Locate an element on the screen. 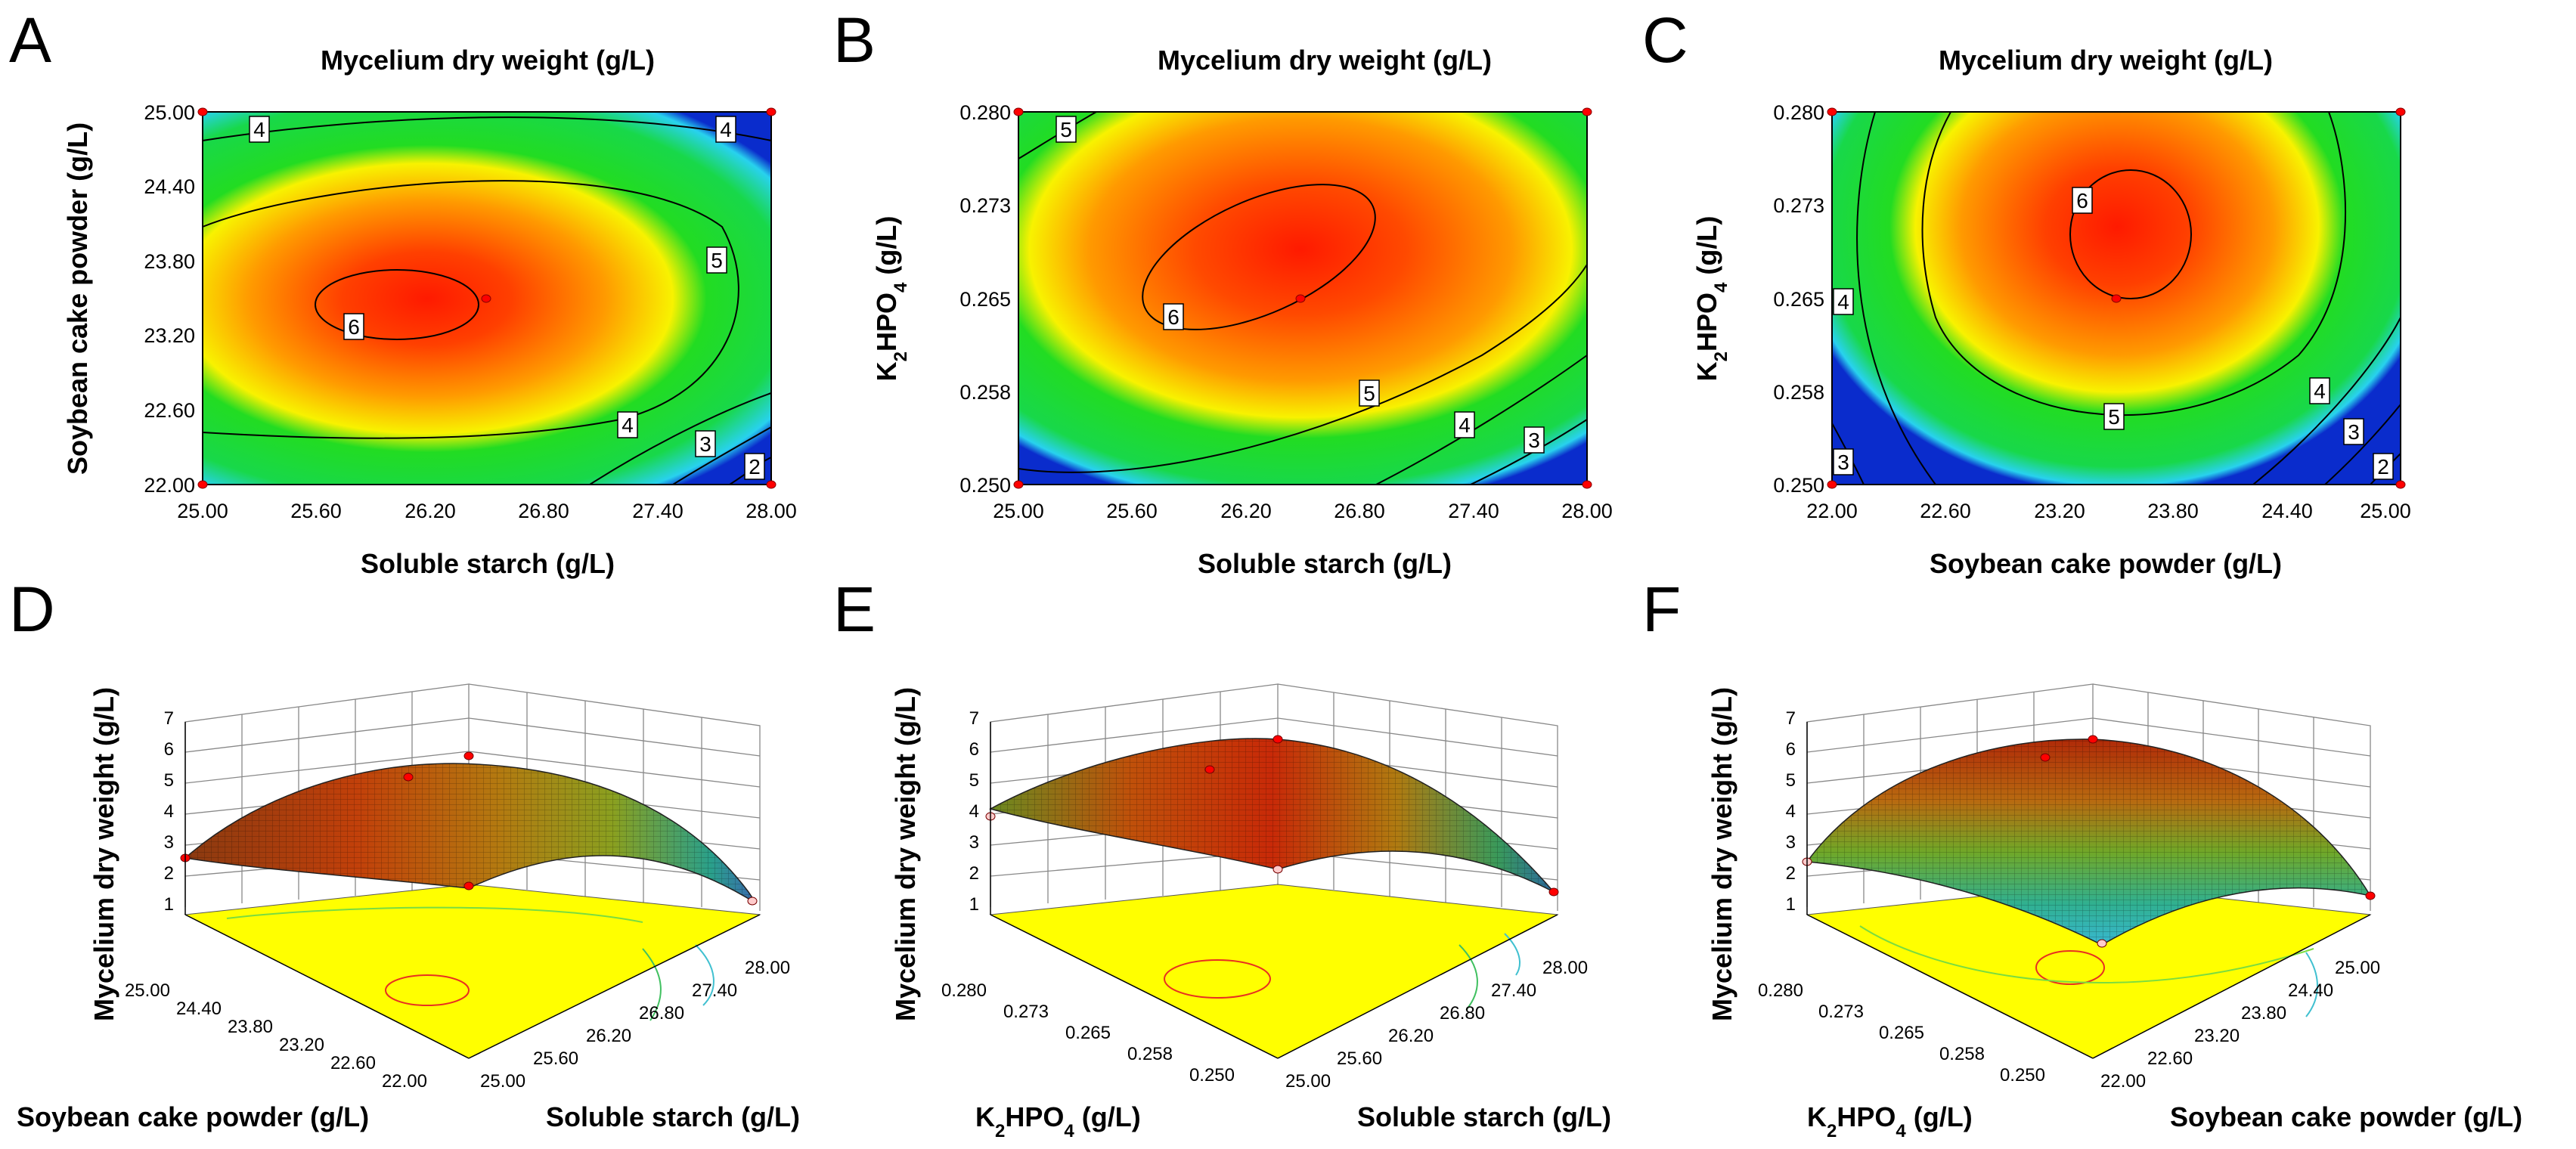 The image size is (2576, 1149). z-tick-label: 5 is located at coordinates (974, 781).